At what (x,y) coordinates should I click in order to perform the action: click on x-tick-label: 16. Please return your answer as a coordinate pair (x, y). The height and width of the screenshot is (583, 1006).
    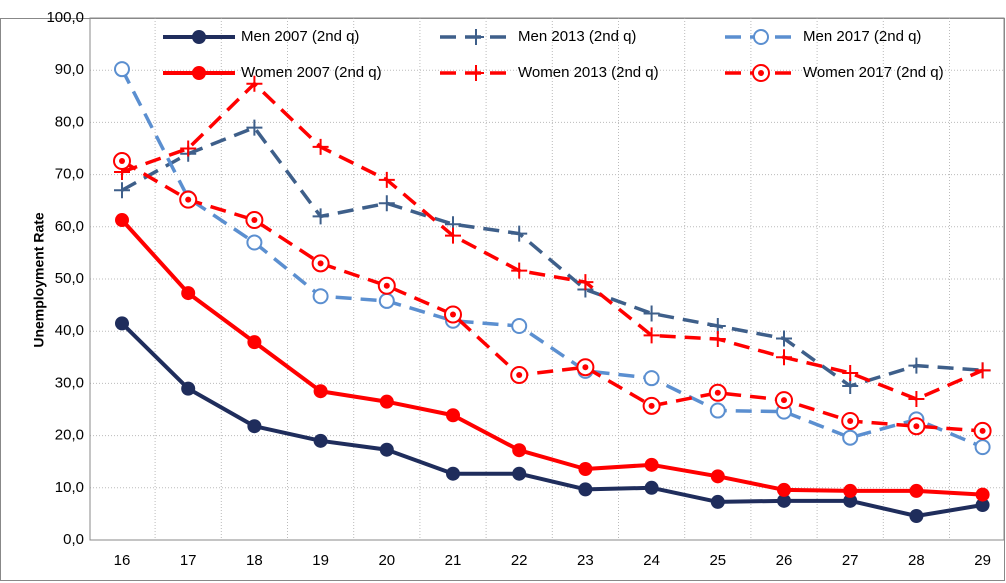
    Looking at the image, I should click on (122, 560).